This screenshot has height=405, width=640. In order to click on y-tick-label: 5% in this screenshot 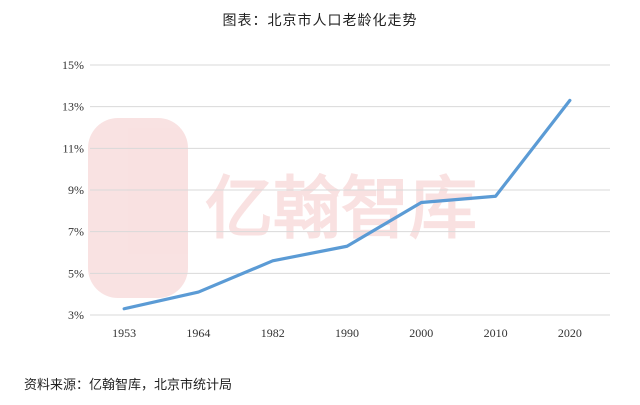, I will do `click(76, 273)`.